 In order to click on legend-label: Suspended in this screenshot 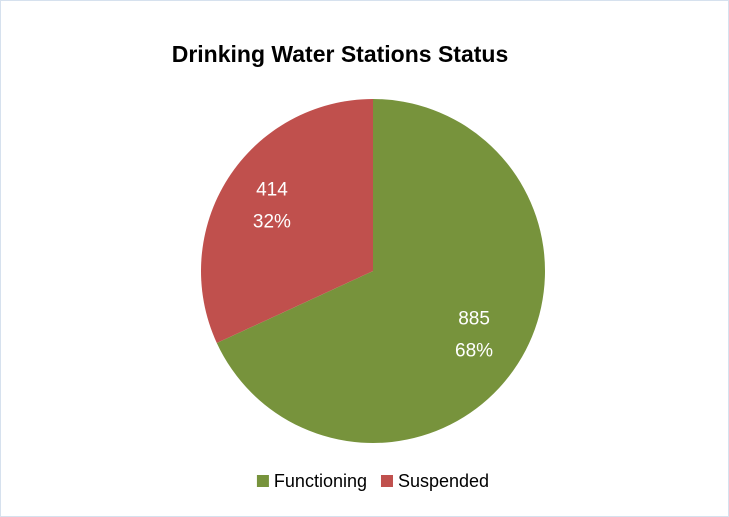, I will do `click(443, 481)`.